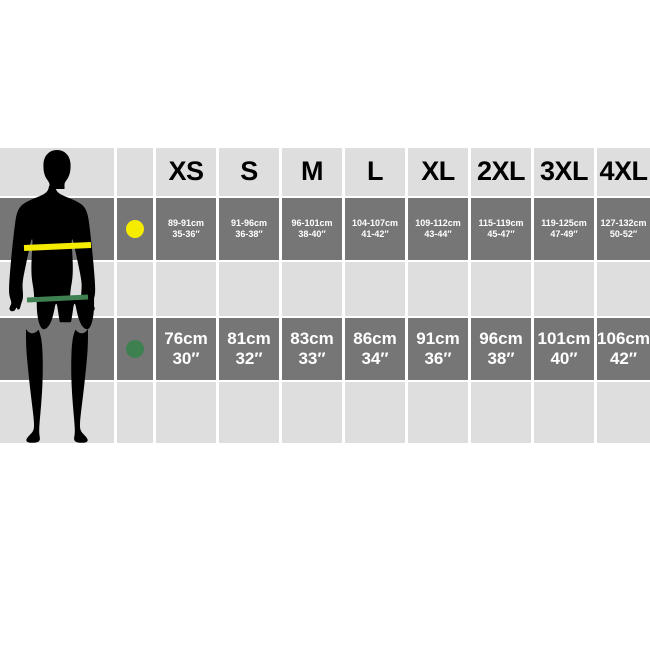 The height and width of the screenshot is (650, 650). What do you see at coordinates (501, 229) in the screenshot?
I see `chest-value-2xl: 115-119cm 45-47″` at bounding box center [501, 229].